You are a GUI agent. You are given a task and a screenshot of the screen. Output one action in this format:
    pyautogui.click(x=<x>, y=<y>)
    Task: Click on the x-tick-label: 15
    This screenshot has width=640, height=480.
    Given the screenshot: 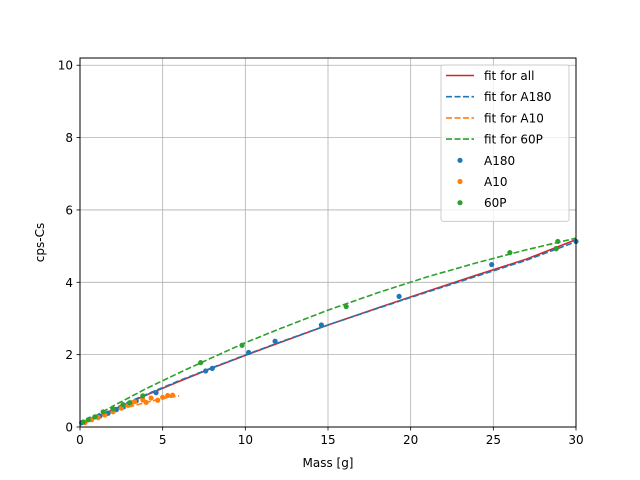 What is the action you would take?
    pyautogui.click(x=327, y=440)
    